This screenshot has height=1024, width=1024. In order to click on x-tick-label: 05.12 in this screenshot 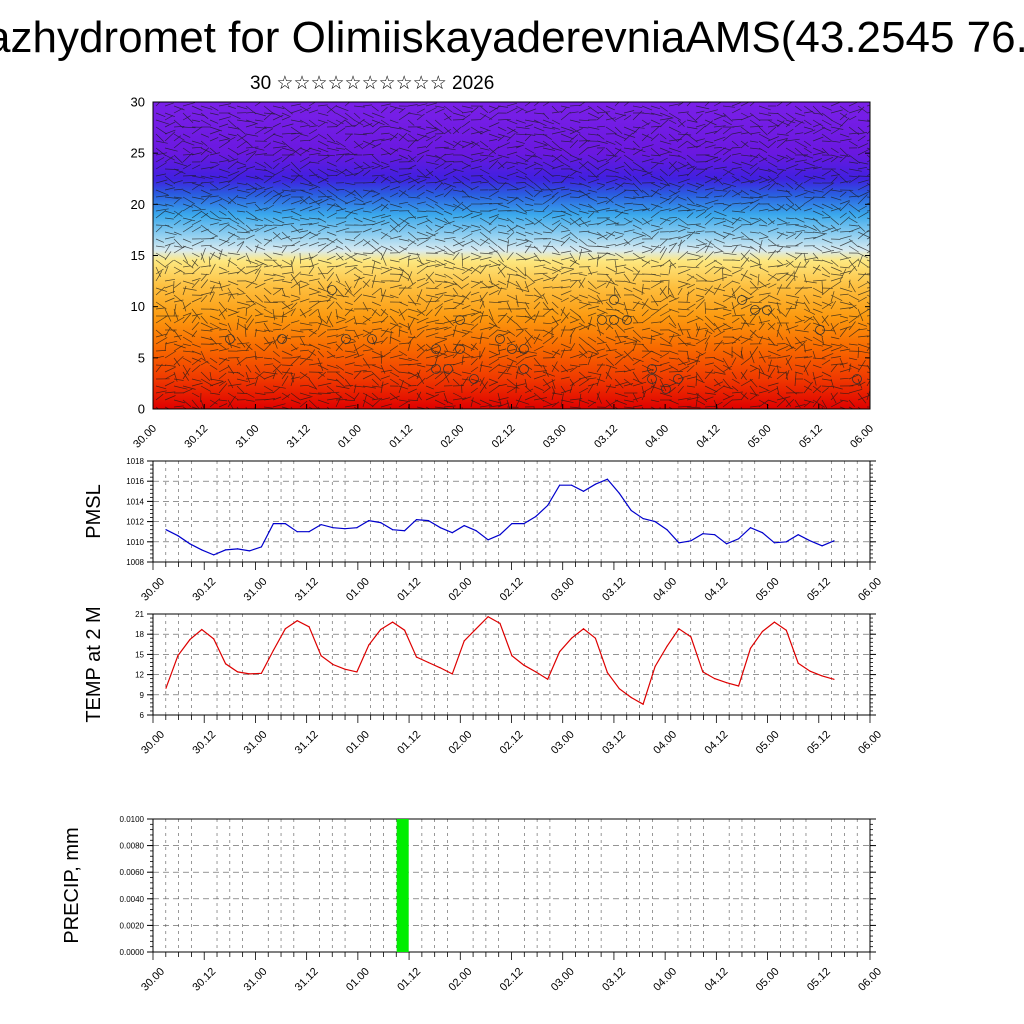, I will do `click(819, 743)`.